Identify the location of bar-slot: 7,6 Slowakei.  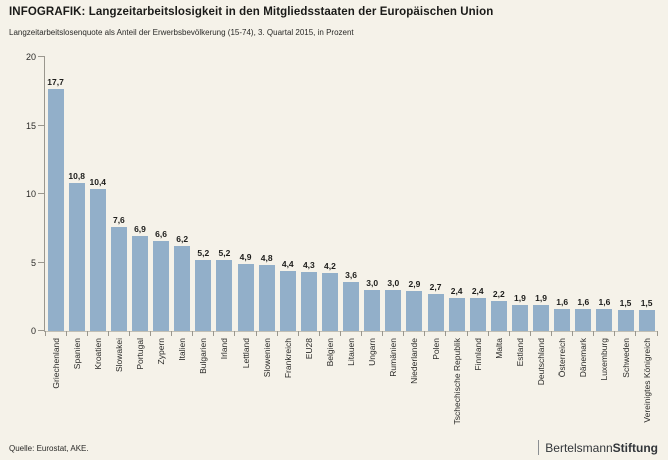
(118, 214).